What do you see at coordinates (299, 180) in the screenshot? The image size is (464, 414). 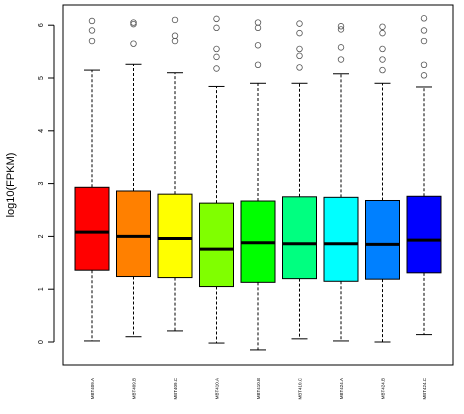 I see `box-MBT410.C` at bounding box center [299, 180].